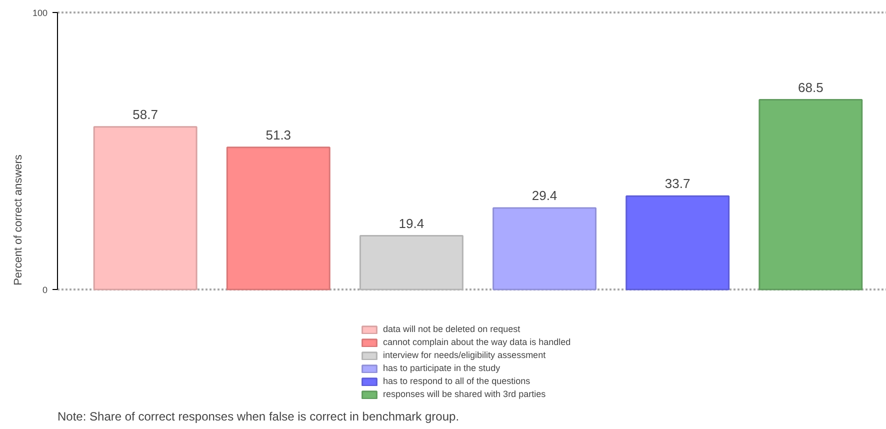  Describe the element at coordinates (411, 223) in the screenshot. I see `data-label: 19.4` at that location.